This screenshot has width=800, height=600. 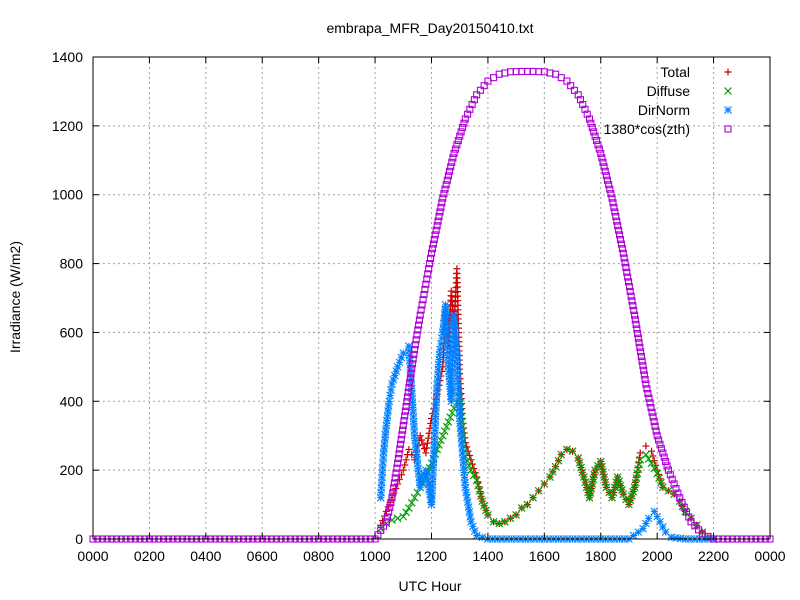 I want to click on legend-label: 1380*cos(zth), so click(x=647, y=129).